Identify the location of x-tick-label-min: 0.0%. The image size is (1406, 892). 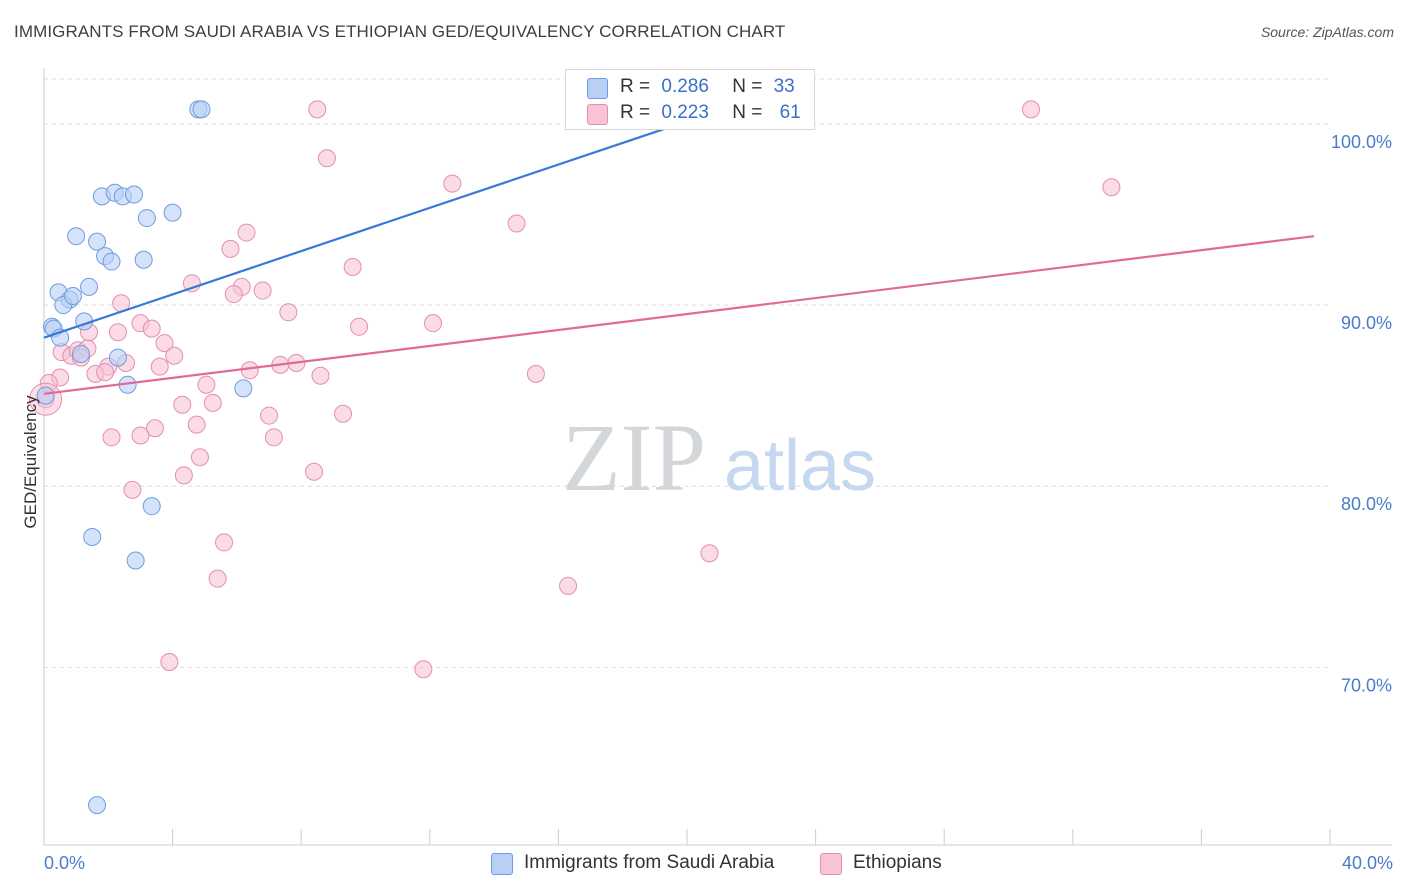
(64, 863).